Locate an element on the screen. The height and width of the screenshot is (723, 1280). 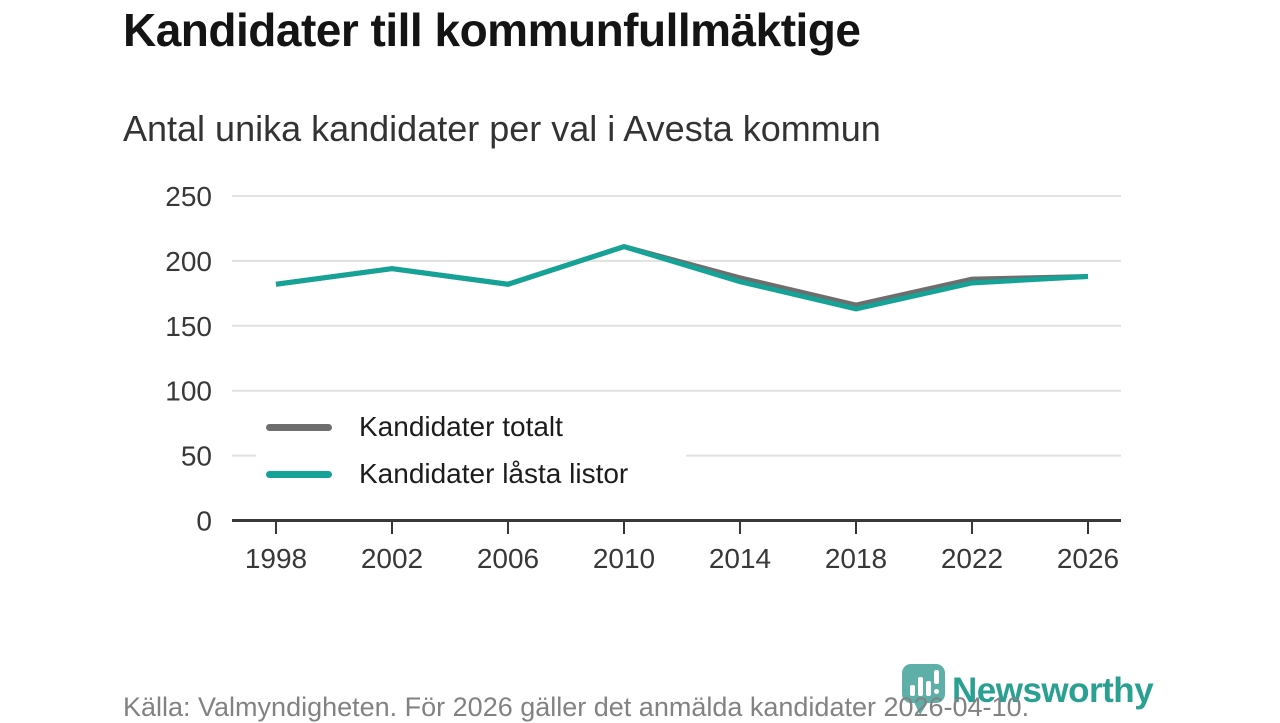
x-tick-label-2006: 2006 is located at coordinates (508, 558).